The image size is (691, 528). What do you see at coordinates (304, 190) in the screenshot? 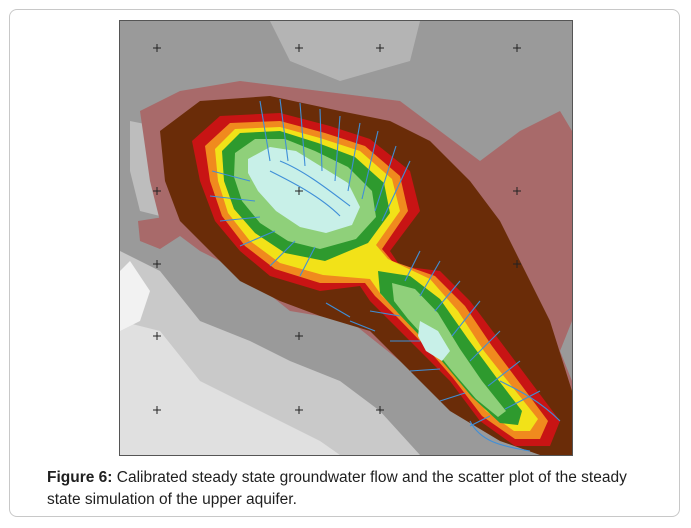
I see `cyan-core-north` at bounding box center [304, 190].